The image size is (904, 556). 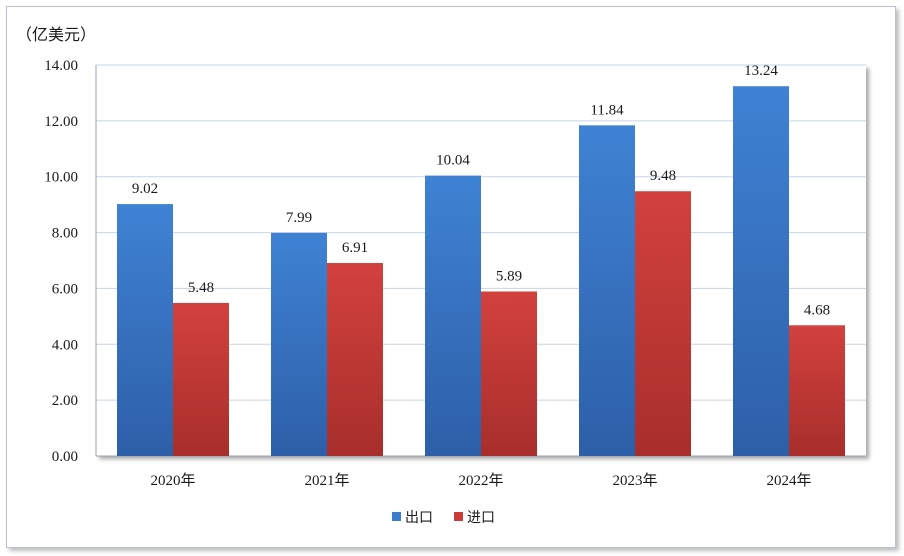 I want to click on y-tick-label: 12.00, so click(x=61, y=122).